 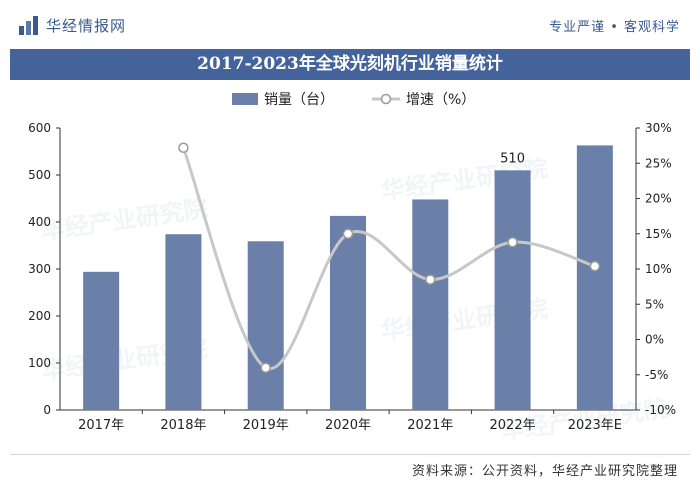 I want to click on header-bar: 华经情报网 专业严谨 • 客观科学, so click(x=350, y=25).